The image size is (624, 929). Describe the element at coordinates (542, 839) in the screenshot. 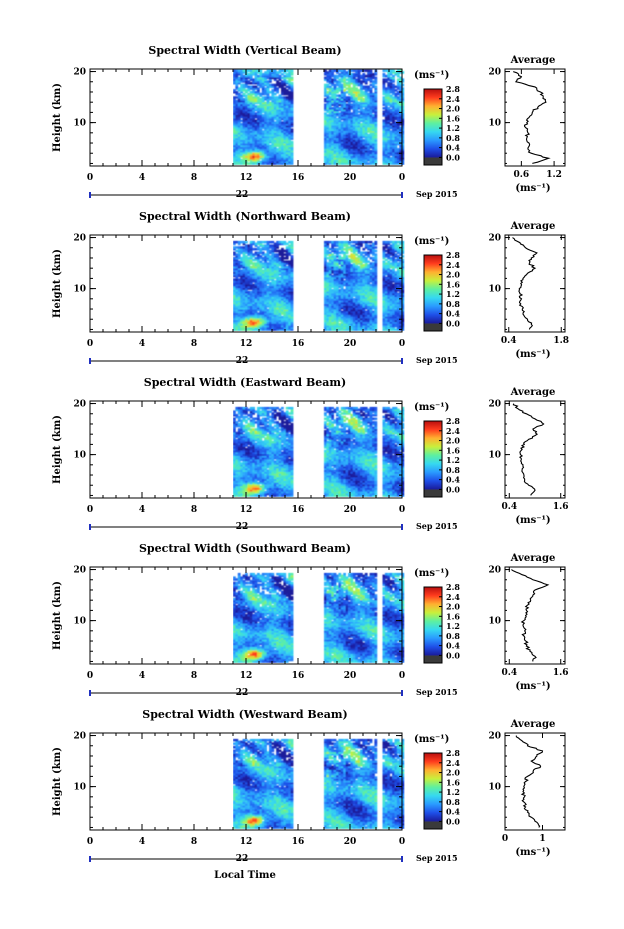

I see `avg-x-tick-label: 1` at that location.